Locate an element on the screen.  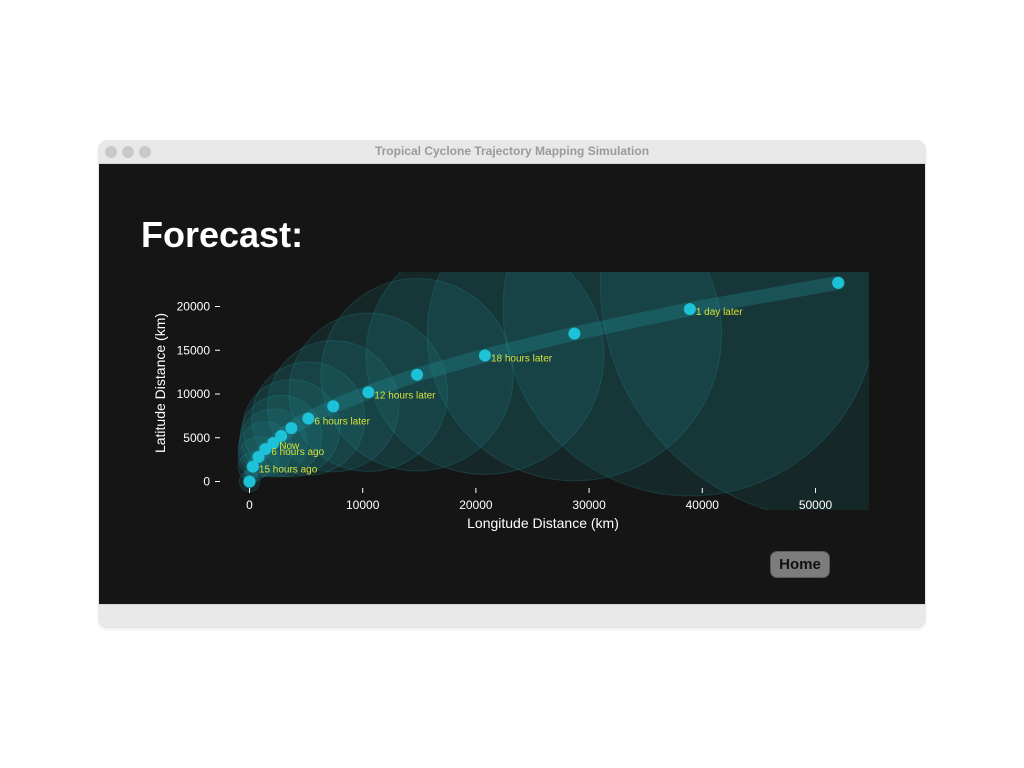
y-tick-label: 0 is located at coordinates (206, 482).